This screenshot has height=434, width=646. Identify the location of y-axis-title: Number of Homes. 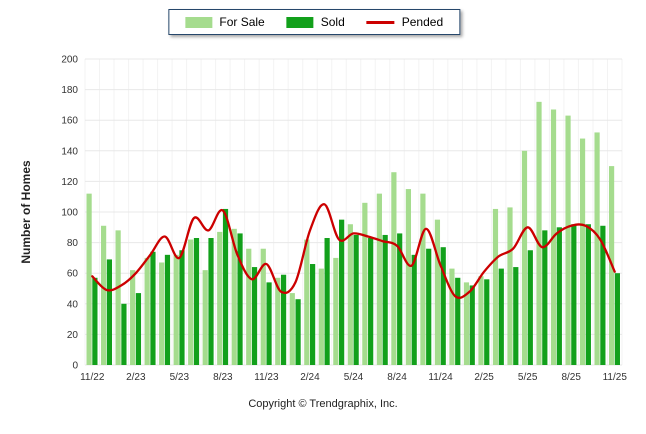
(26, 212).